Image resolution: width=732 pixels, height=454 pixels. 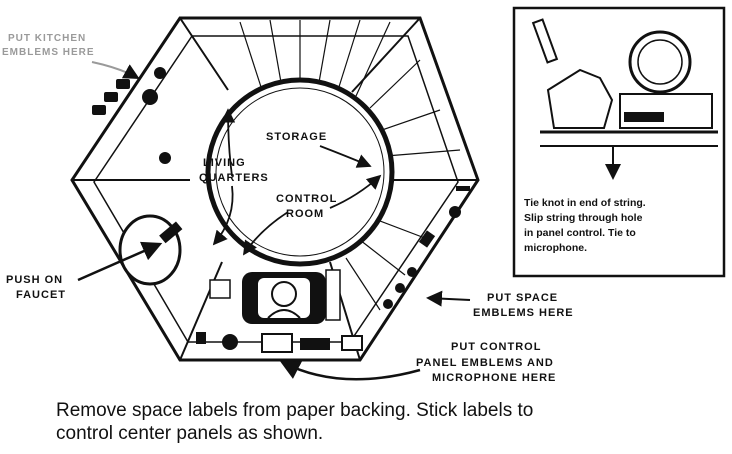 I want to click on faucet-label-1: PUSH ON, so click(x=34, y=280).